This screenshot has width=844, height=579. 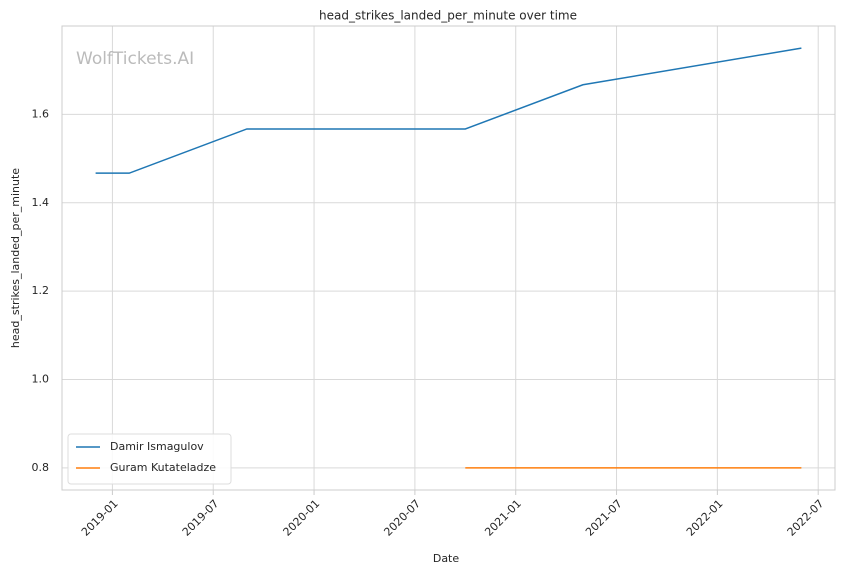 What do you see at coordinates (41, 113) in the screenshot?
I see `y-tick-label: 1.6` at bounding box center [41, 113].